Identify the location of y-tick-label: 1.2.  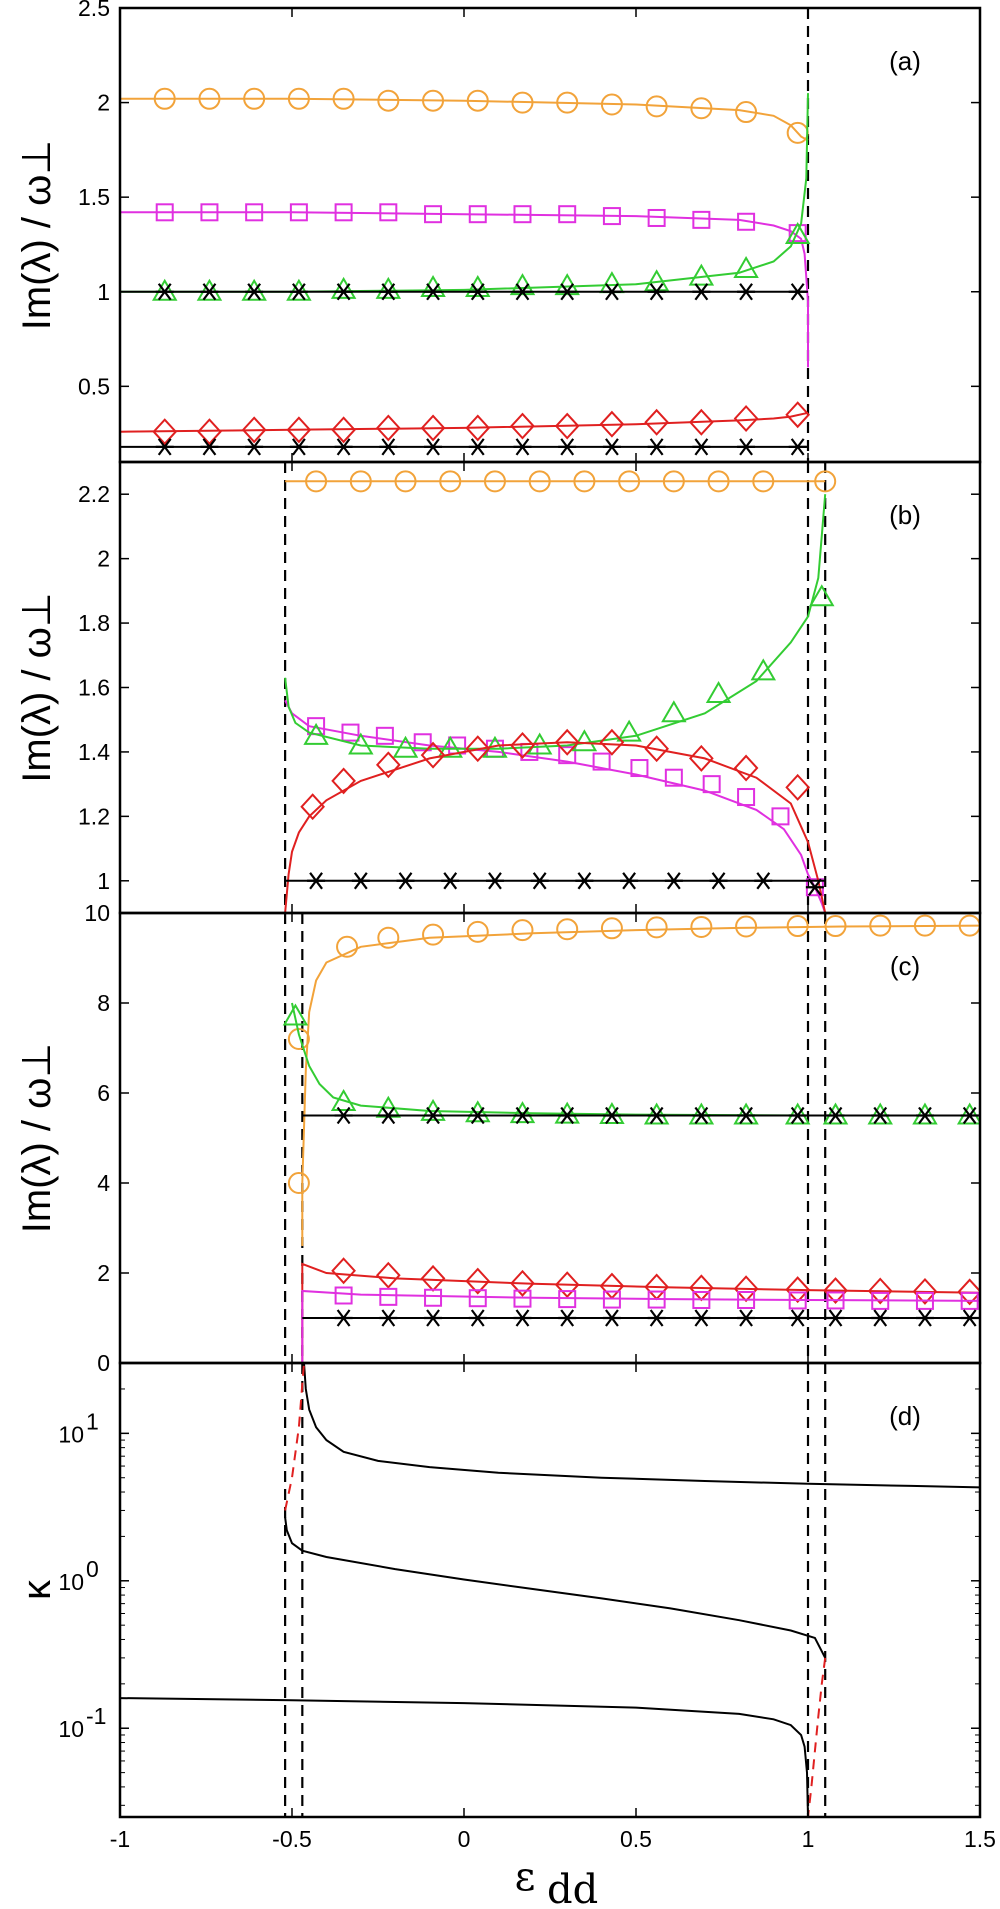
(94, 816).